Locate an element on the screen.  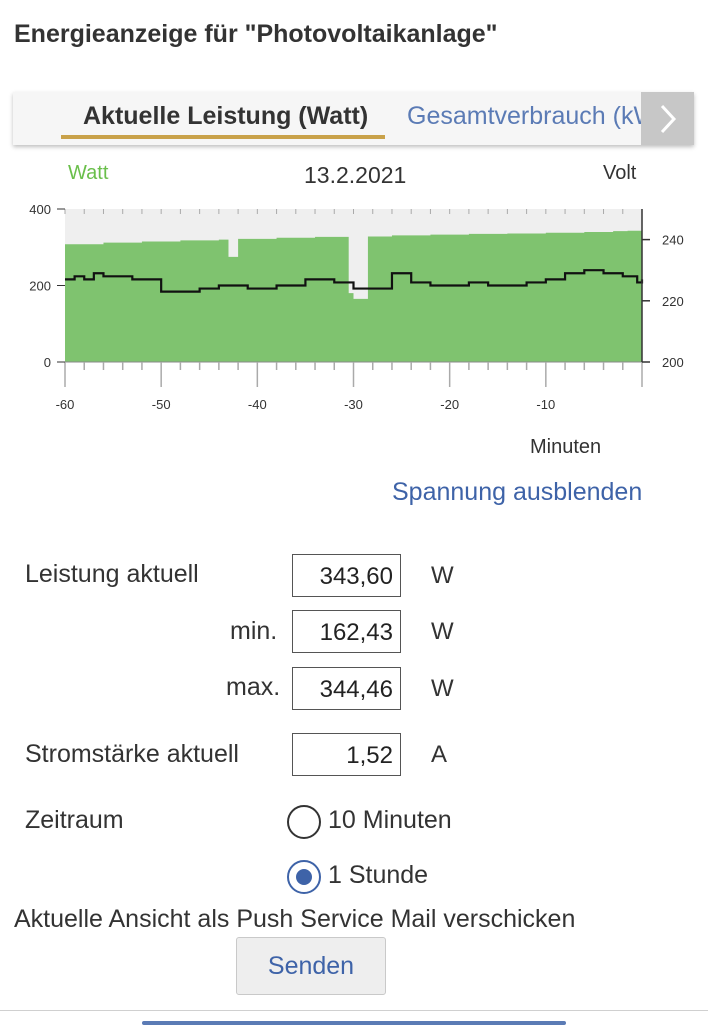
y-left-tick-label: 0 is located at coordinates (47, 362).